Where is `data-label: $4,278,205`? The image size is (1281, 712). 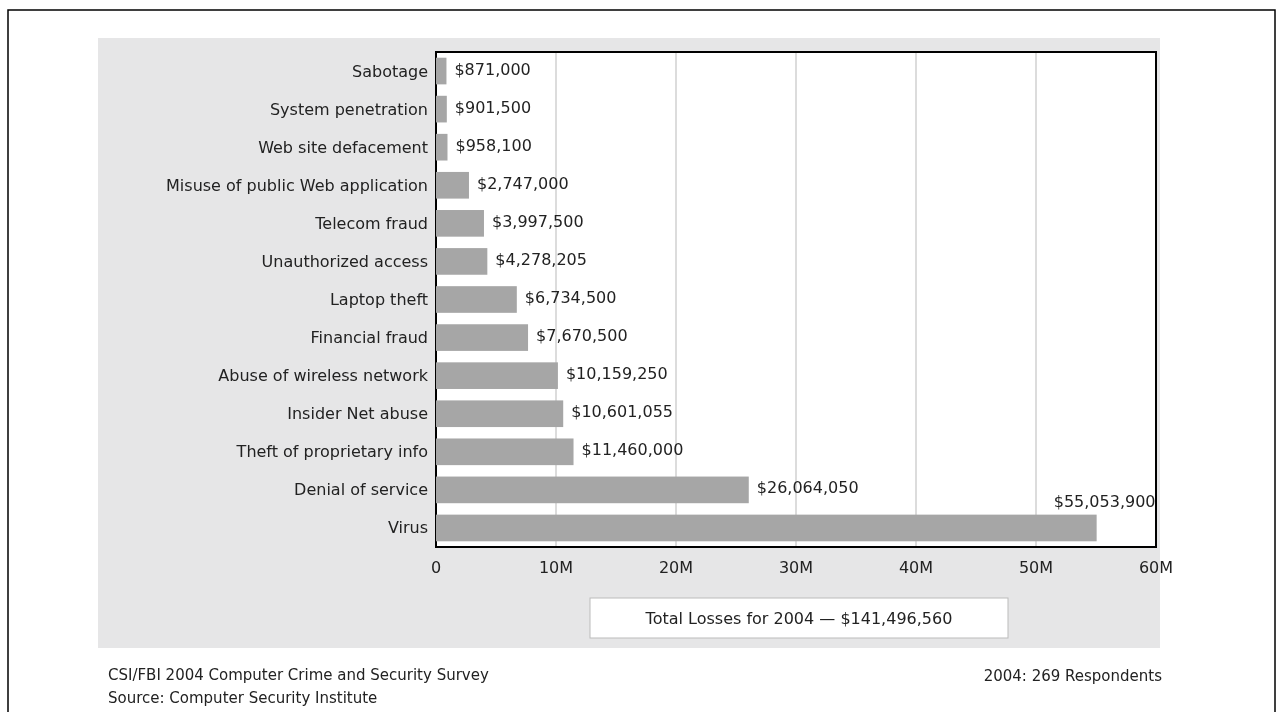 data-label: $4,278,205 is located at coordinates (541, 259).